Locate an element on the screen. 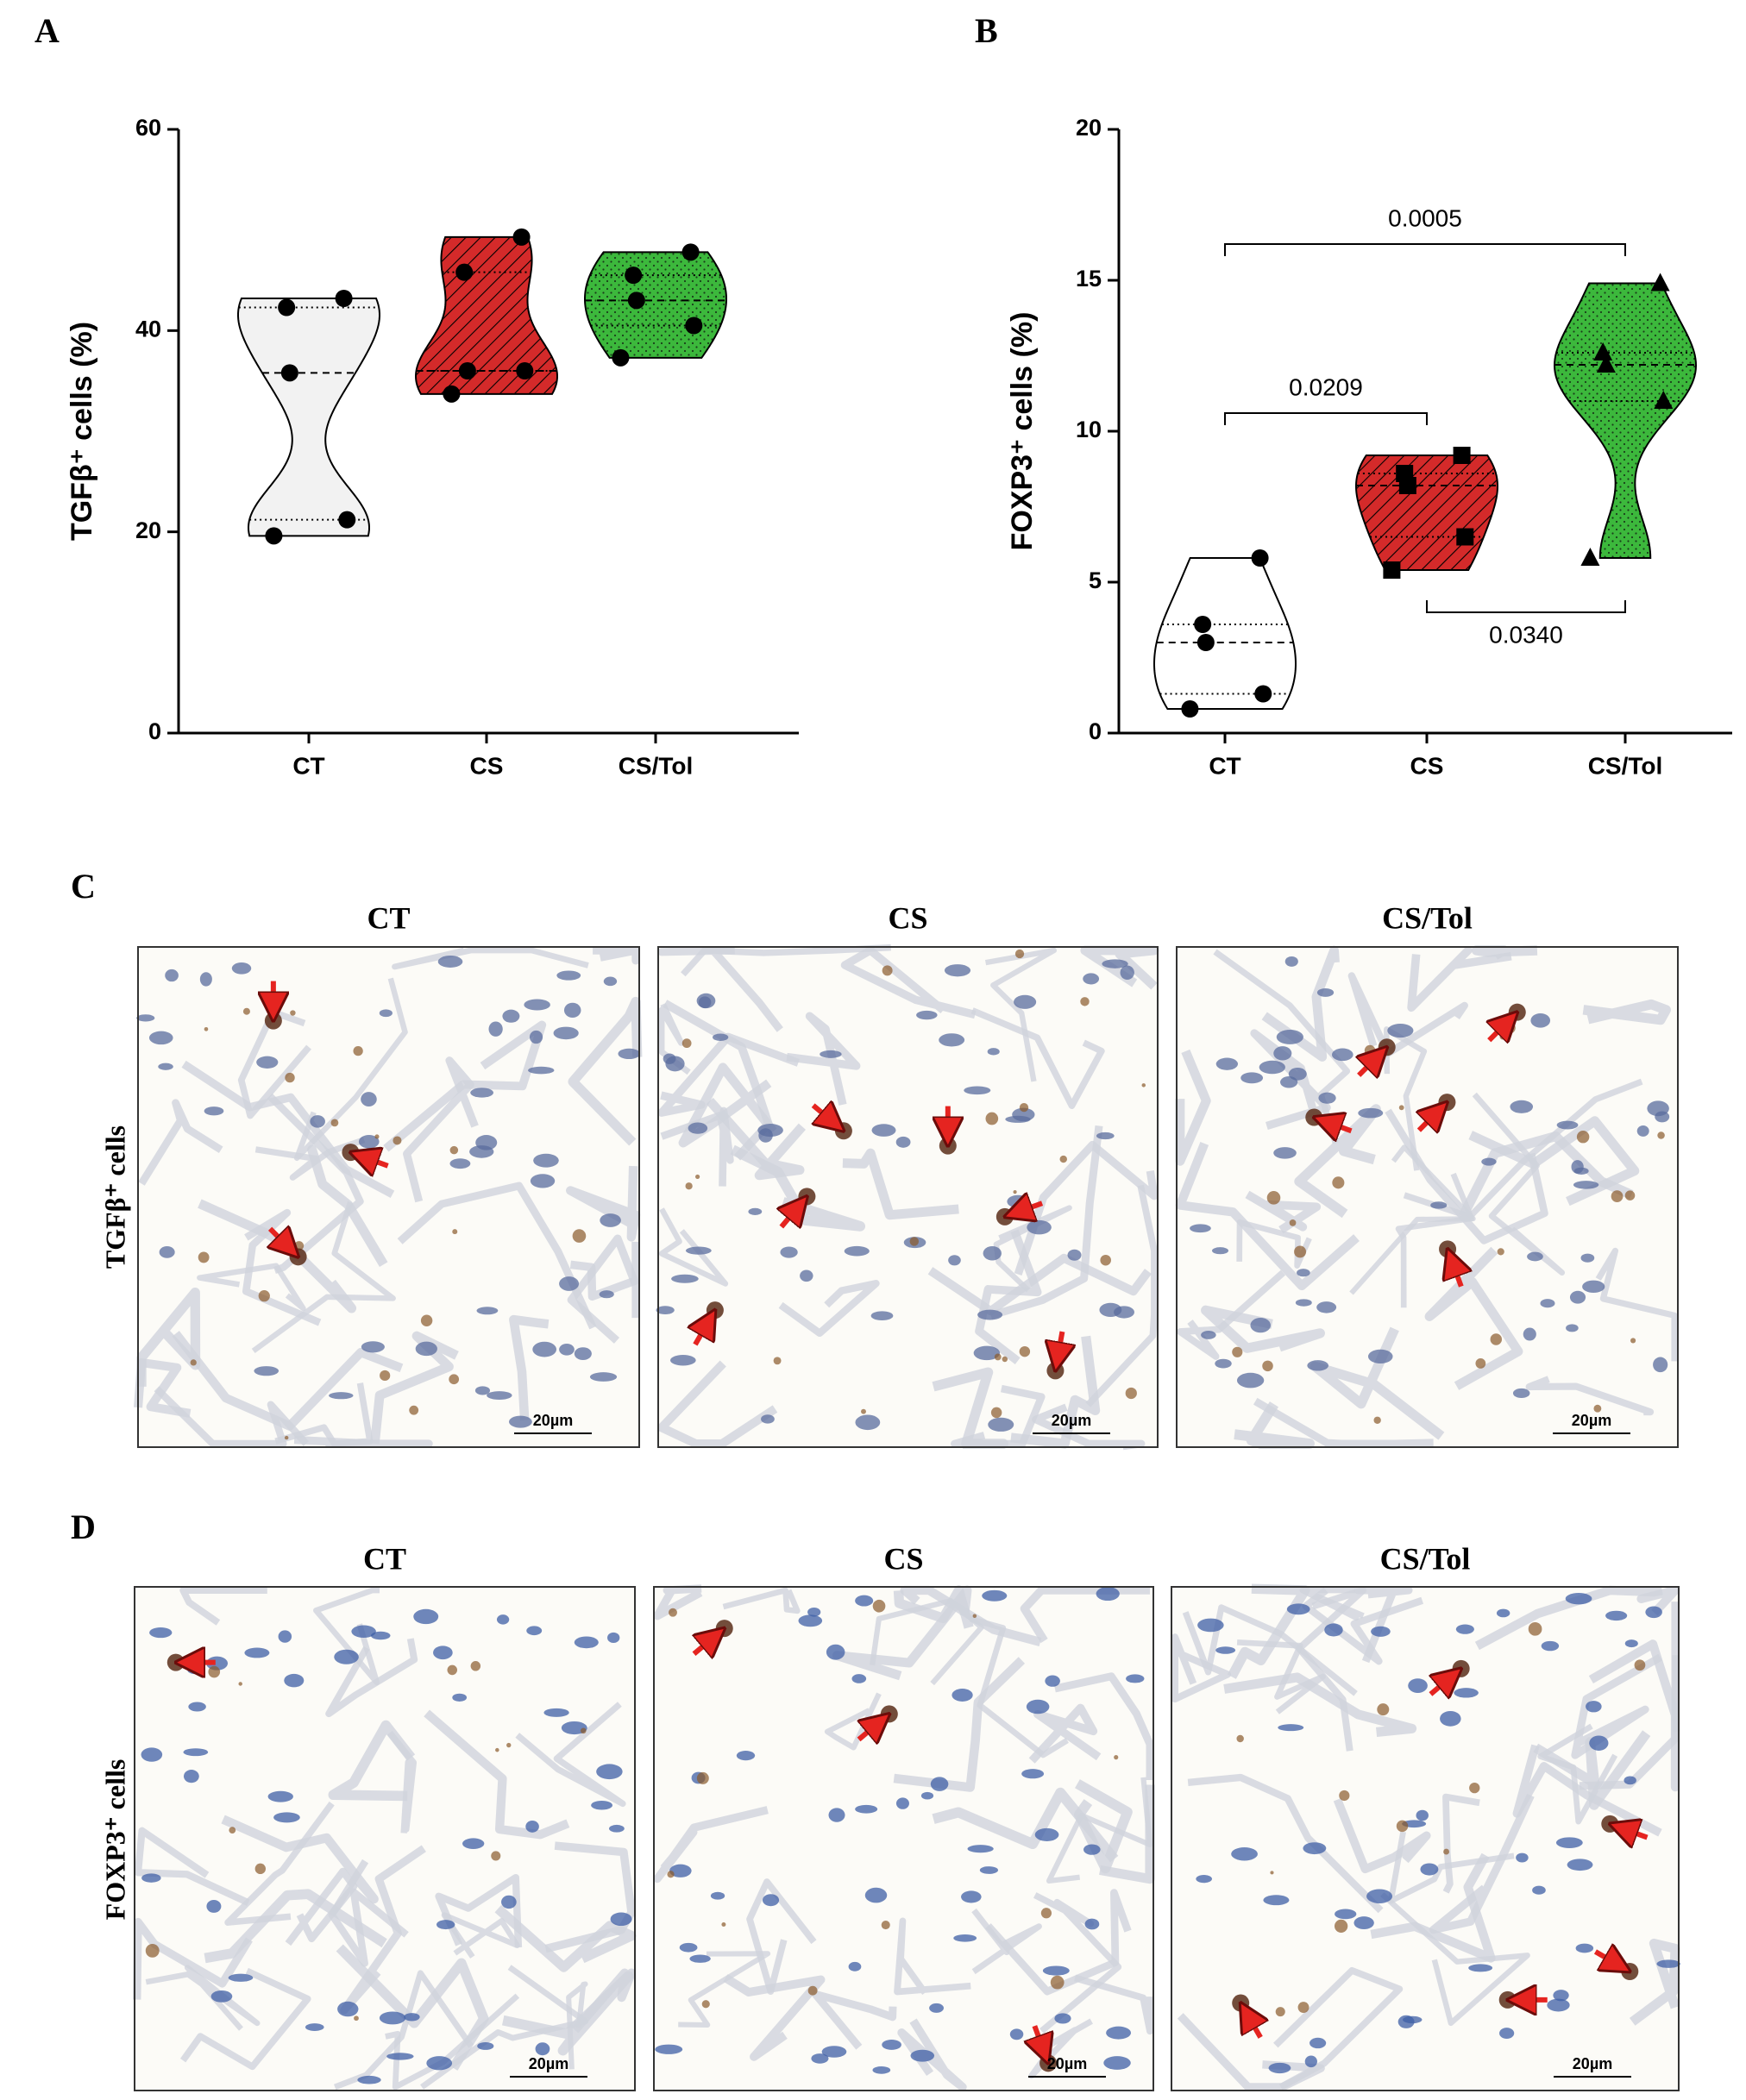  micrograph-bg is located at coordinates (908, 1197).